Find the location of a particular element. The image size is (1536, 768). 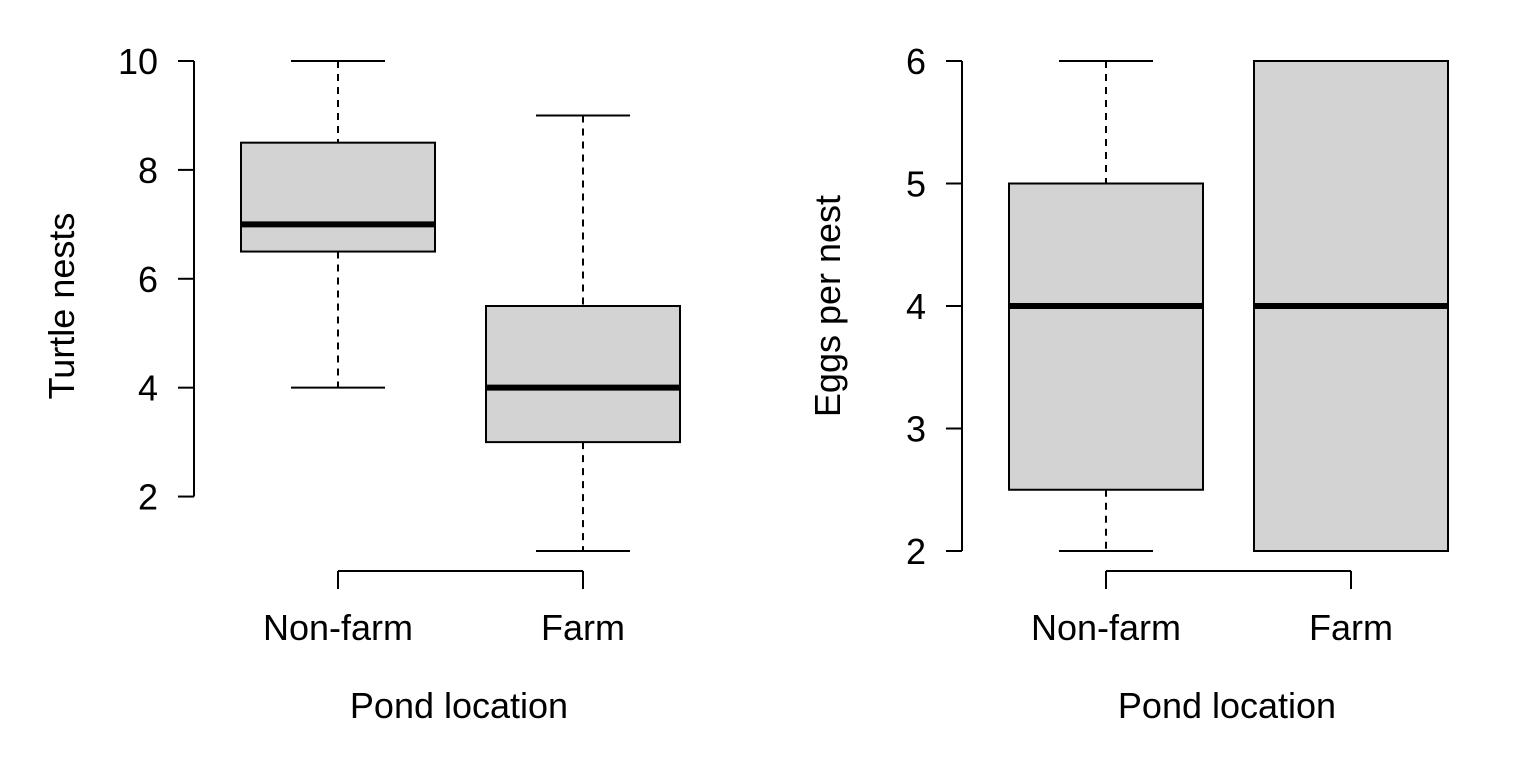

y-axis-title: Eggs per nest is located at coordinates (827, 306).